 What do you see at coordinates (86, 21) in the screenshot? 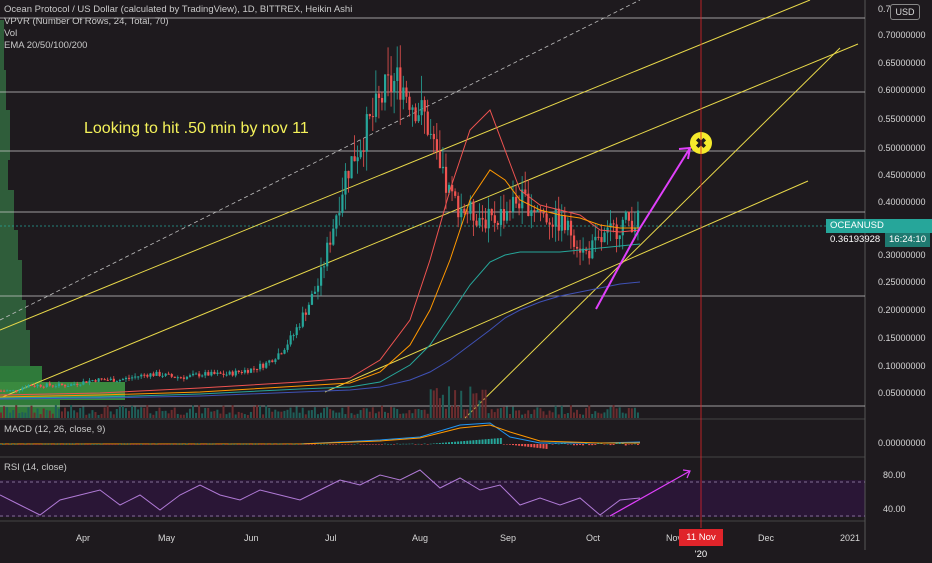
I see `legend-vpvr: VPVR (Number Of Rows, 24, Total, 70)` at bounding box center [86, 21].